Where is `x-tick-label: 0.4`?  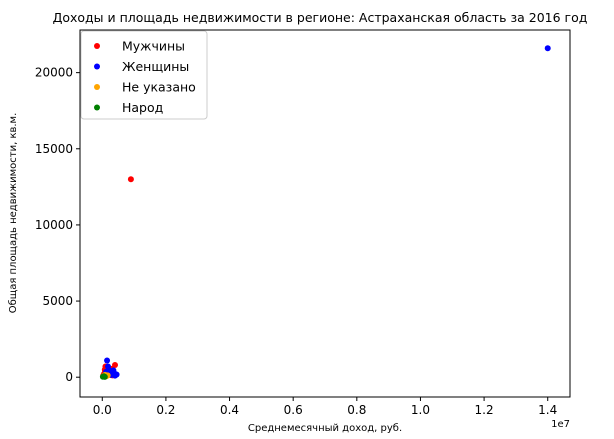 x-tick-label: 0.4 is located at coordinates (229, 410).